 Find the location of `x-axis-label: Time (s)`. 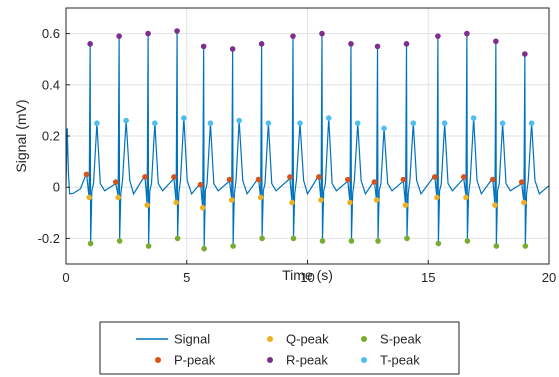

x-axis-label: Time (s) is located at coordinates (307, 275).